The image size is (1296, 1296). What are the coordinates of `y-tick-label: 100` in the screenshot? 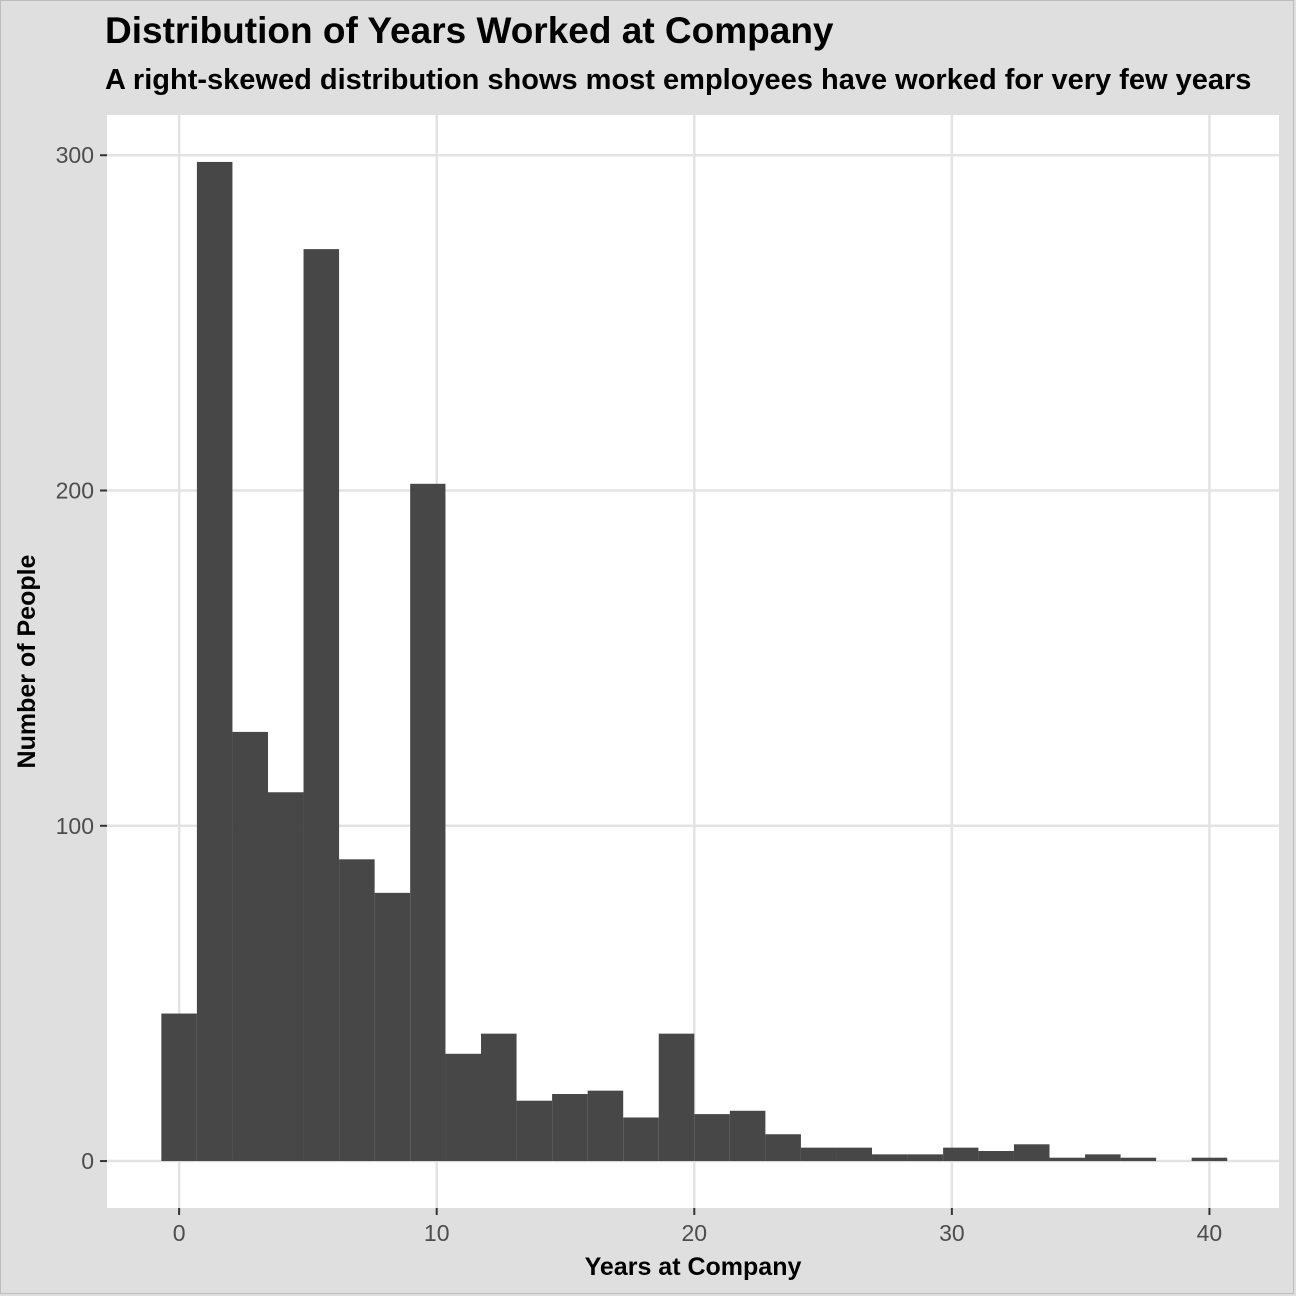 It's located at (75, 826).